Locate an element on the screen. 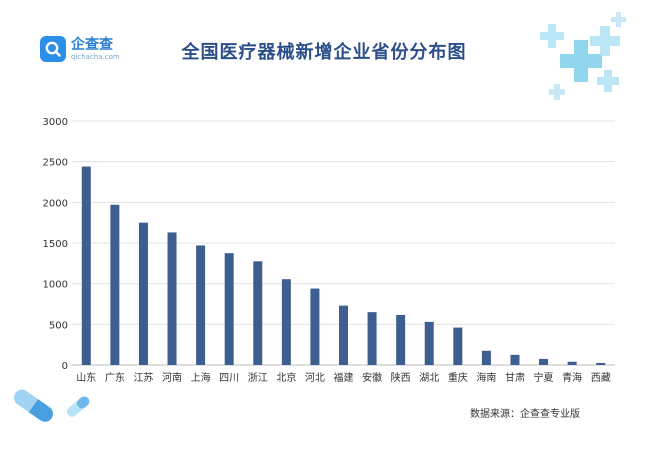 The height and width of the screenshot is (450, 648). x-tick-label: 青海 is located at coordinates (572, 377).